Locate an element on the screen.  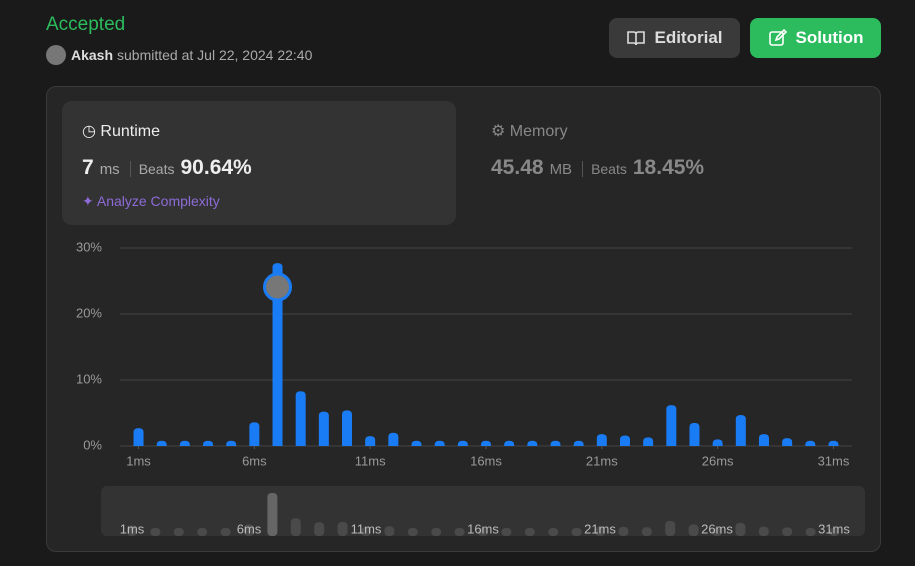
overview-tick-label: 6ms is located at coordinates (249, 528).